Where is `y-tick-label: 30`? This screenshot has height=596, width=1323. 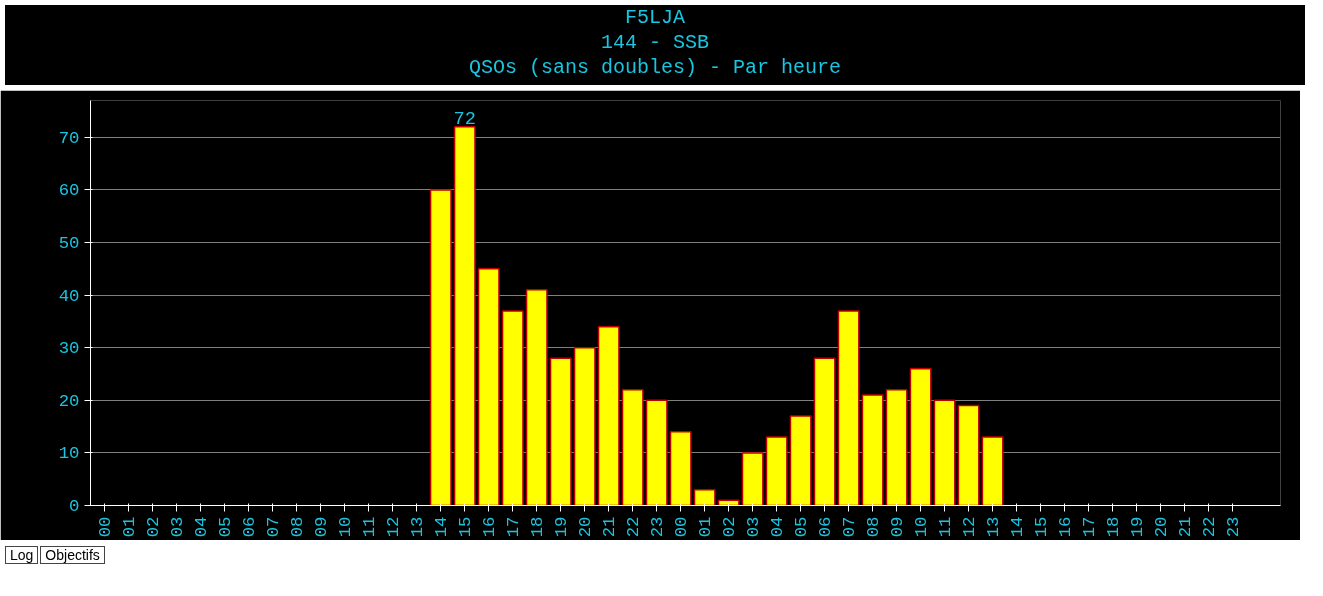 y-tick-label: 30 is located at coordinates (69, 349).